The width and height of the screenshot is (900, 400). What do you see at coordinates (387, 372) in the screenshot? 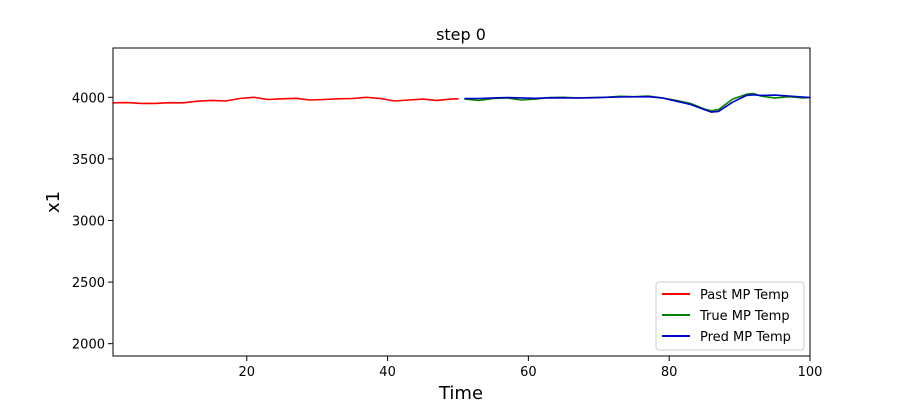
I see `x-tick-label: 40` at bounding box center [387, 372].